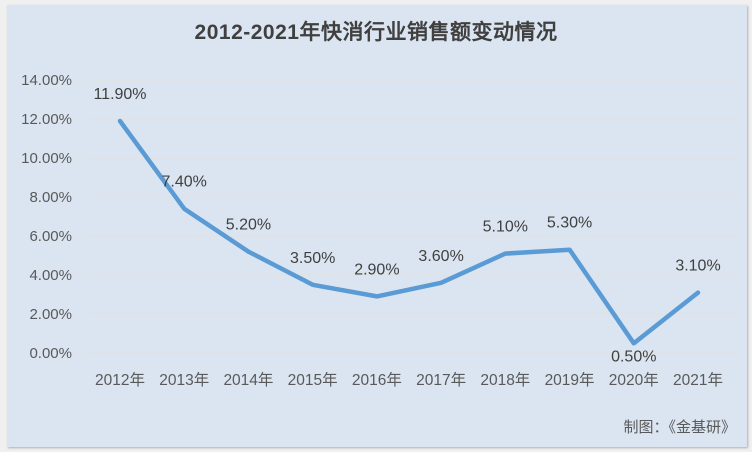 This screenshot has height=452, width=752. Describe the element at coordinates (50, 275) in the screenshot. I see `y-axis-tick-label: 4.00%` at that location.